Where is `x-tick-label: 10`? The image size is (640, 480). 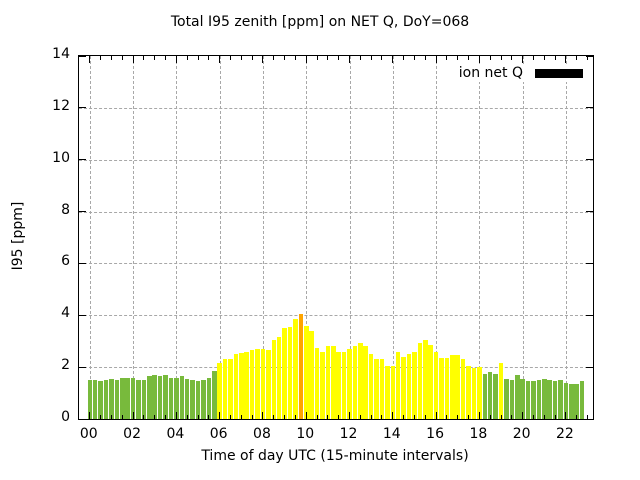
x-tick-label: 10 is located at coordinates (305, 434).